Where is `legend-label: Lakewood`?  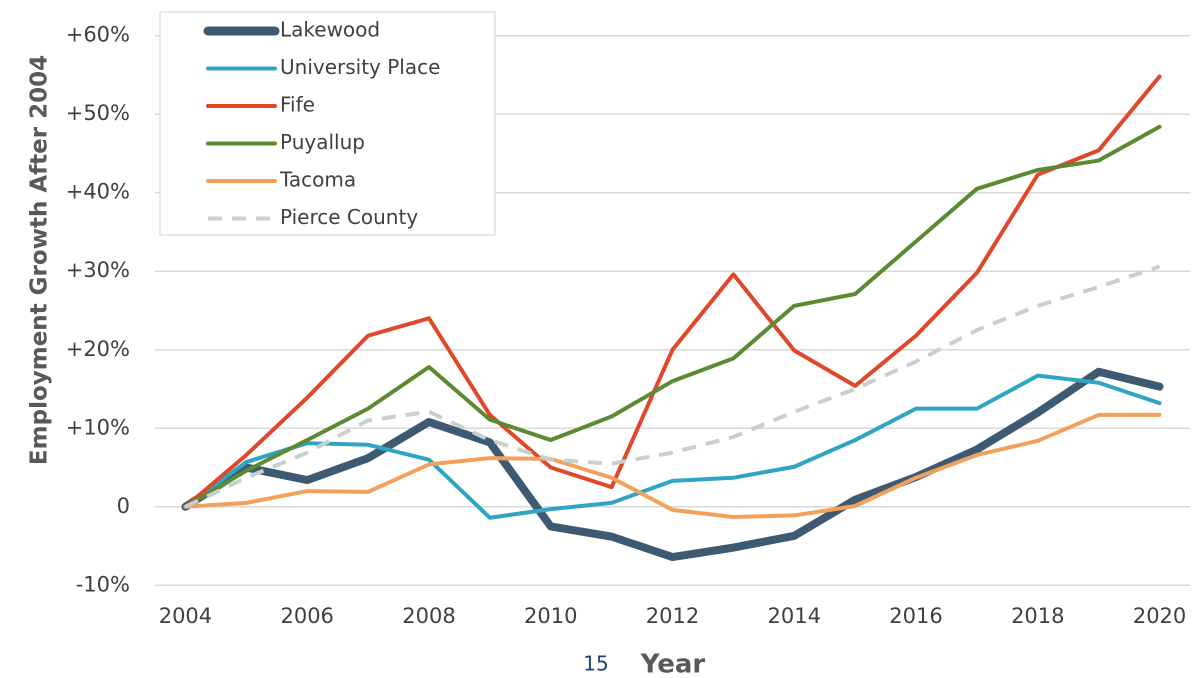 legend-label: Lakewood is located at coordinates (330, 30).